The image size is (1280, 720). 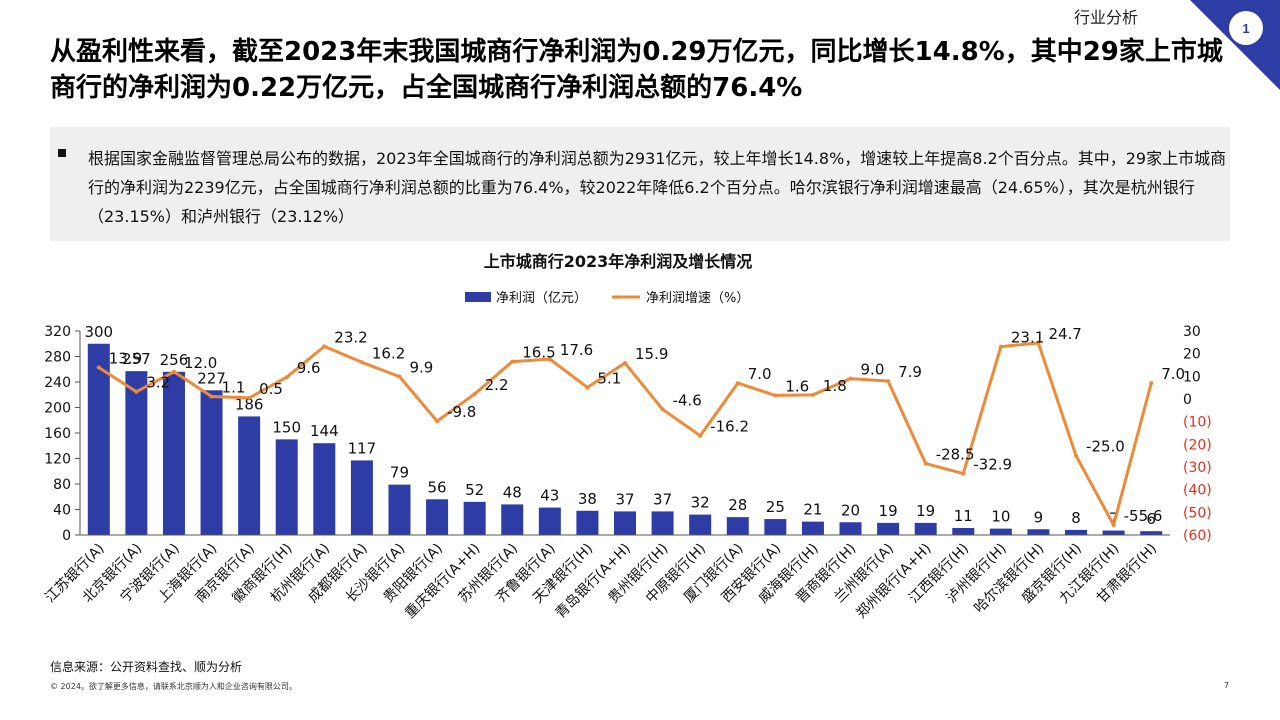 I want to click on growth-value-label: 9.9, so click(x=421, y=368).